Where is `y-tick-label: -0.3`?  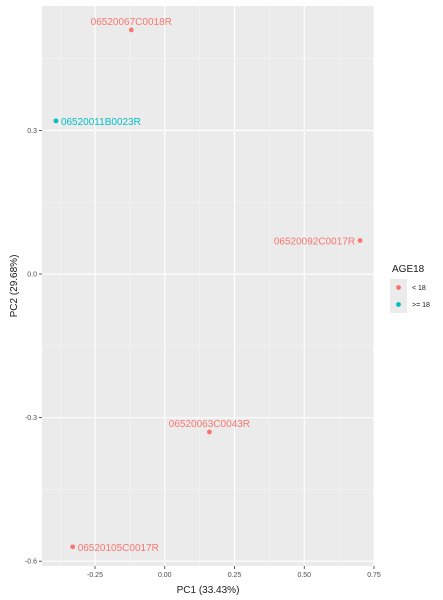 y-tick-label: -0.3 is located at coordinates (31, 418).